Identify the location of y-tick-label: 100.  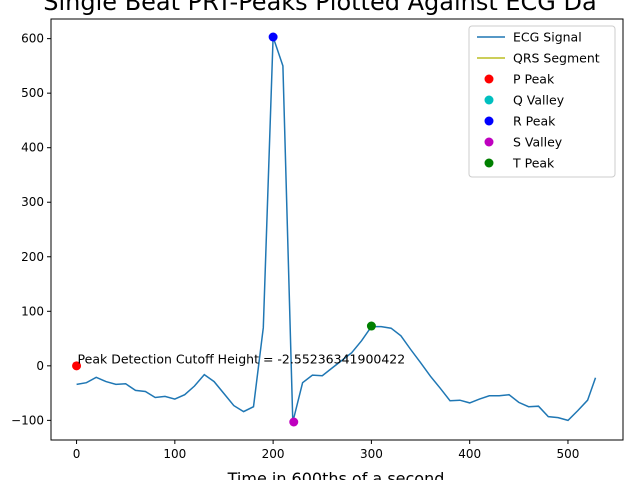
(32, 311).